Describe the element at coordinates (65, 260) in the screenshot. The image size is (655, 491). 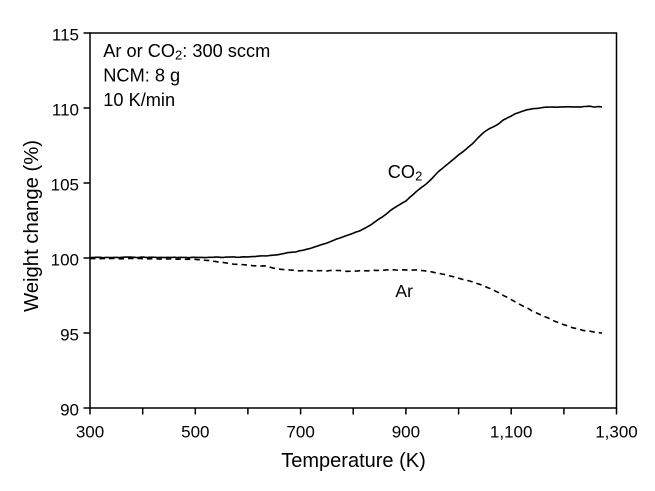
I see `svg-text: 100` at that location.